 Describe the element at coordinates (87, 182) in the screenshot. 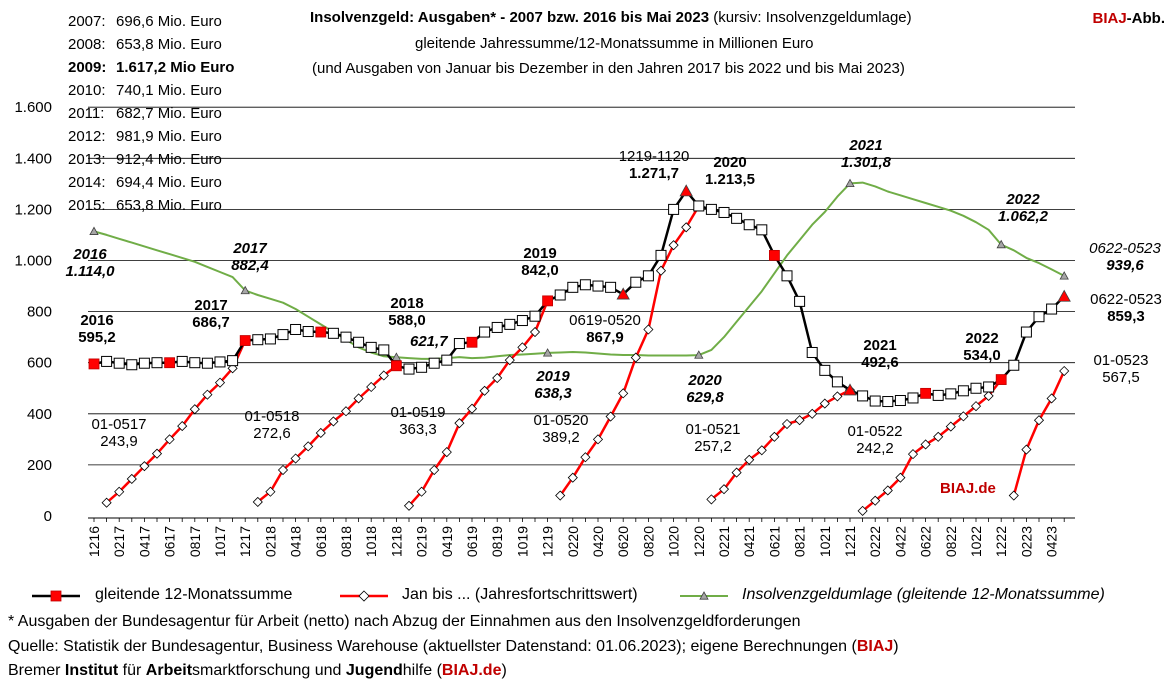

I see `yearly-total-year: 2014:` at that location.